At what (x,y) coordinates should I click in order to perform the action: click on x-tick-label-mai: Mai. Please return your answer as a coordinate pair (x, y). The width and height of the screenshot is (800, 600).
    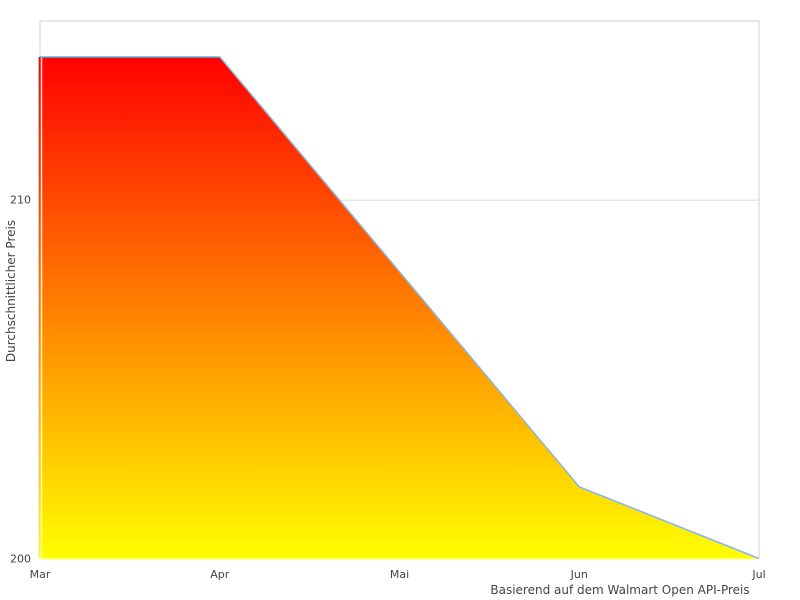
    Looking at the image, I should click on (399, 574).